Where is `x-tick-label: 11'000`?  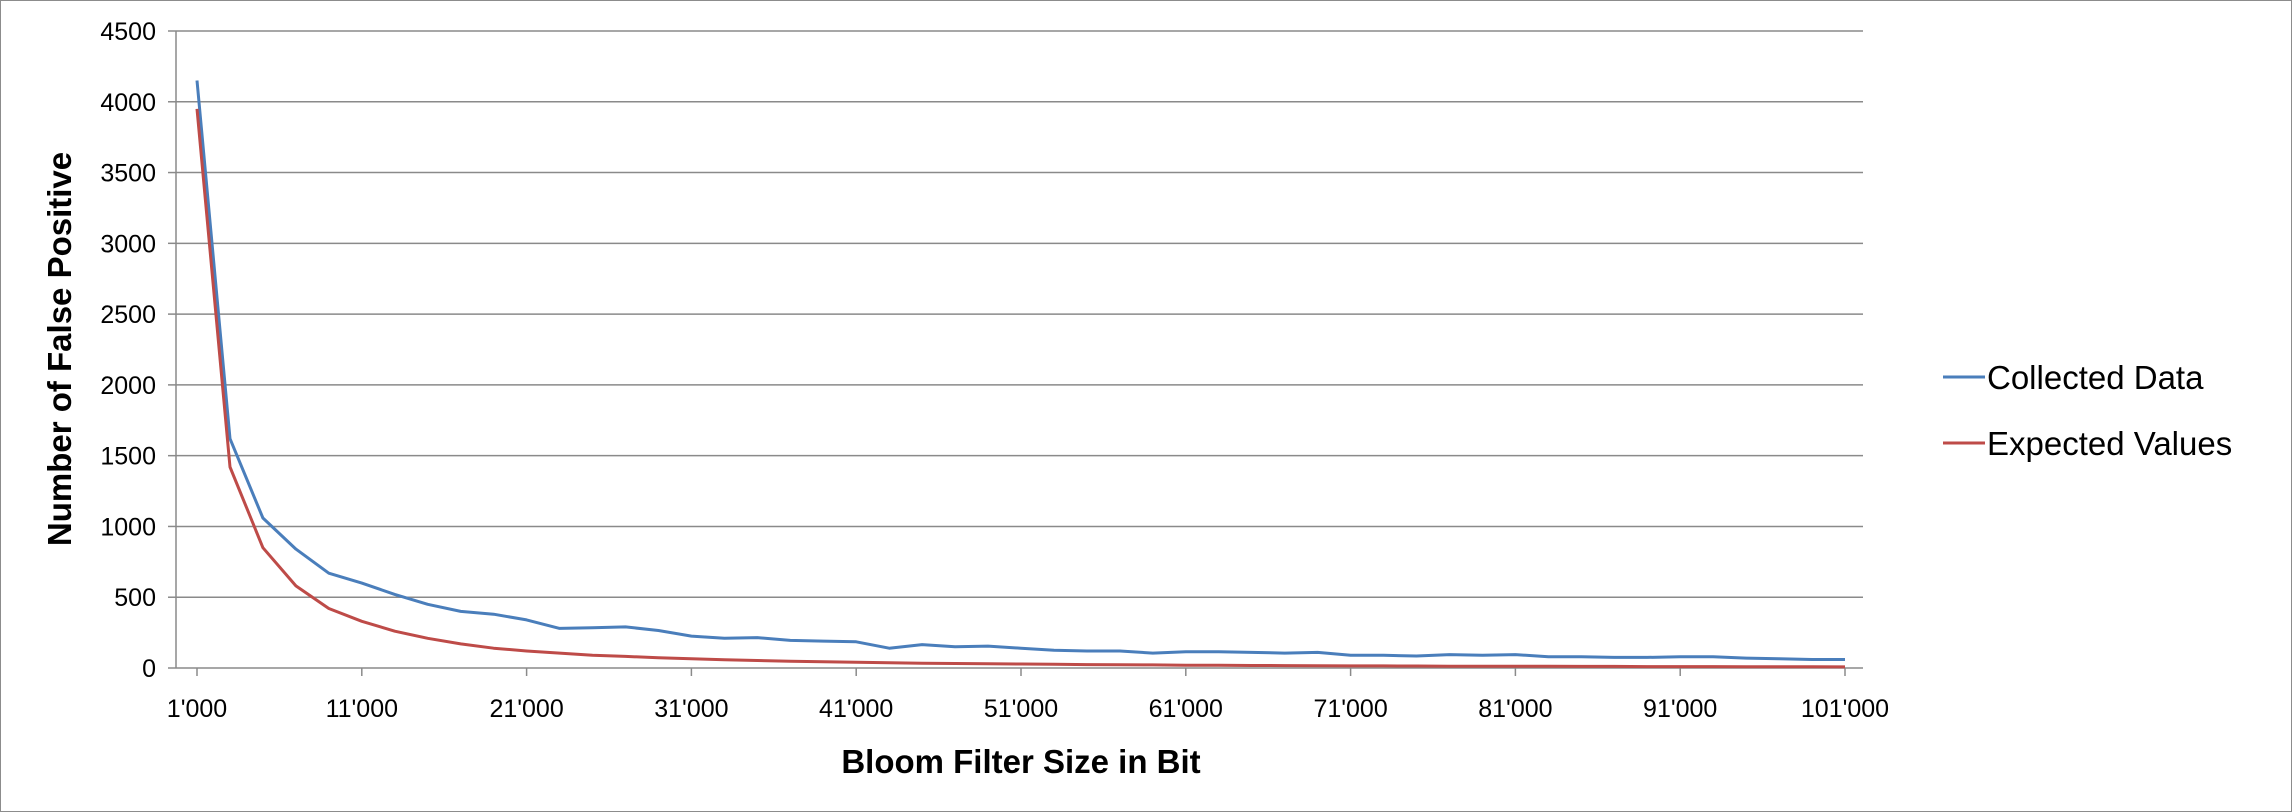 x-tick-label: 11'000 is located at coordinates (362, 709).